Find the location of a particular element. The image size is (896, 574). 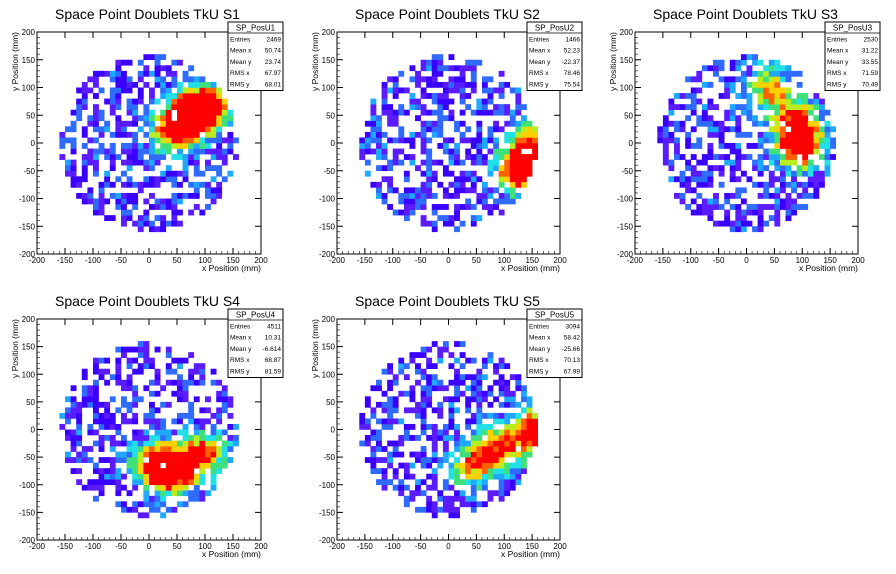

x-tick-label: 50 is located at coordinates (476, 546).